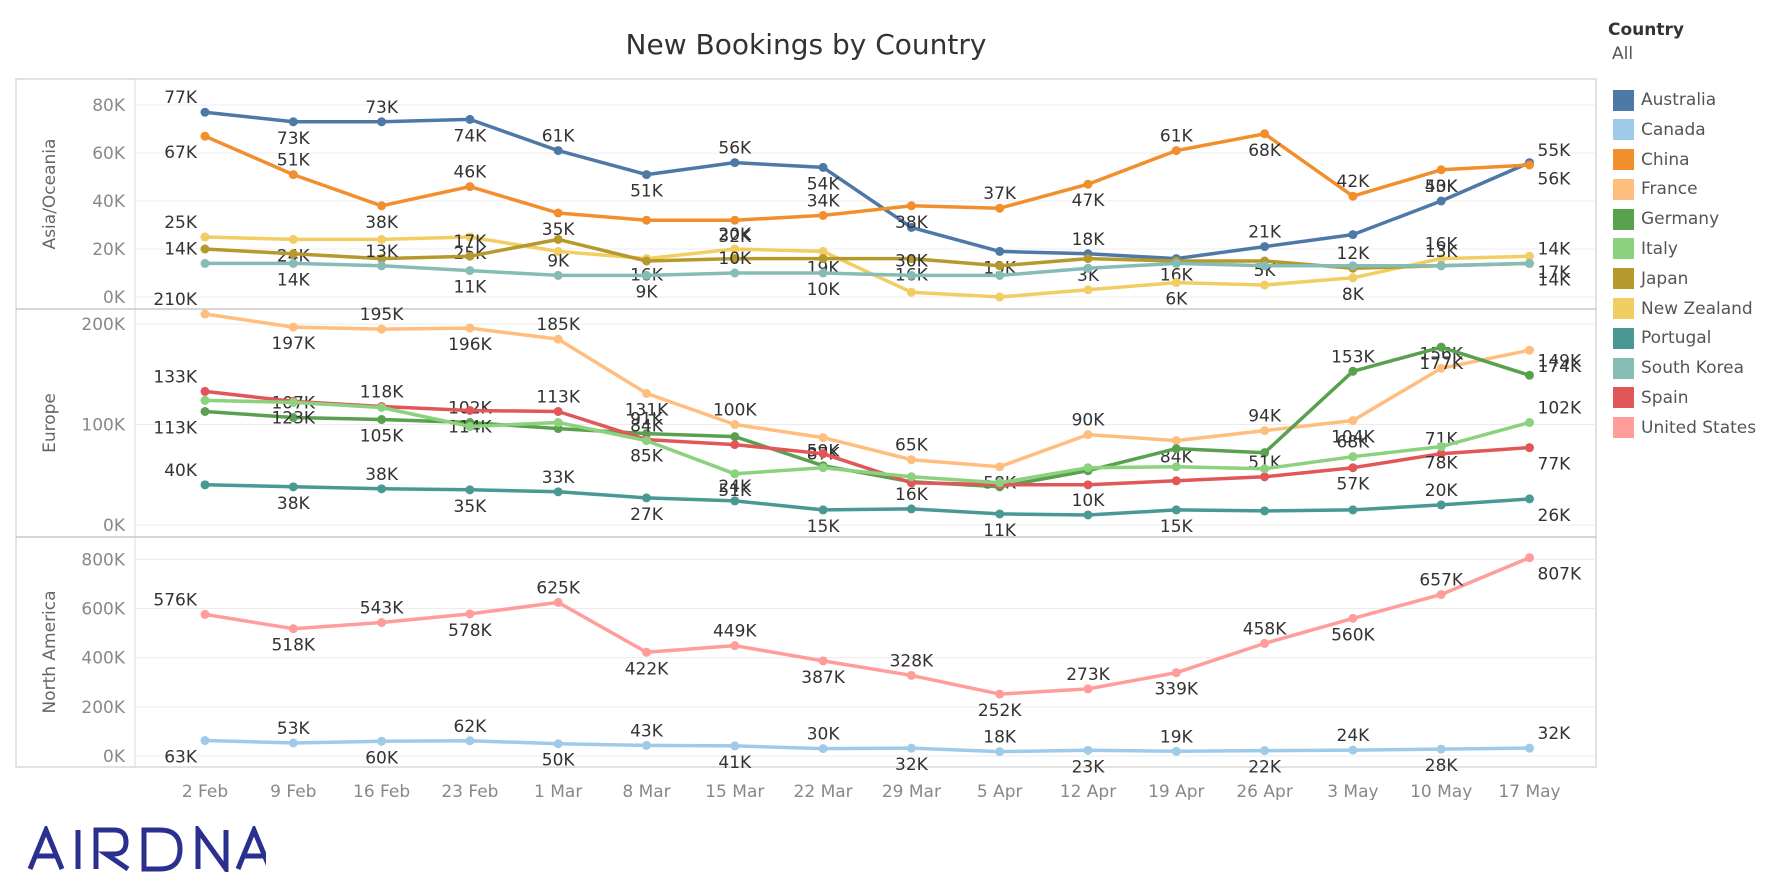  What do you see at coordinates (293, 791) in the screenshot?
I see `x-tick-label: 9 Feb` at bounding box center [293, 791].